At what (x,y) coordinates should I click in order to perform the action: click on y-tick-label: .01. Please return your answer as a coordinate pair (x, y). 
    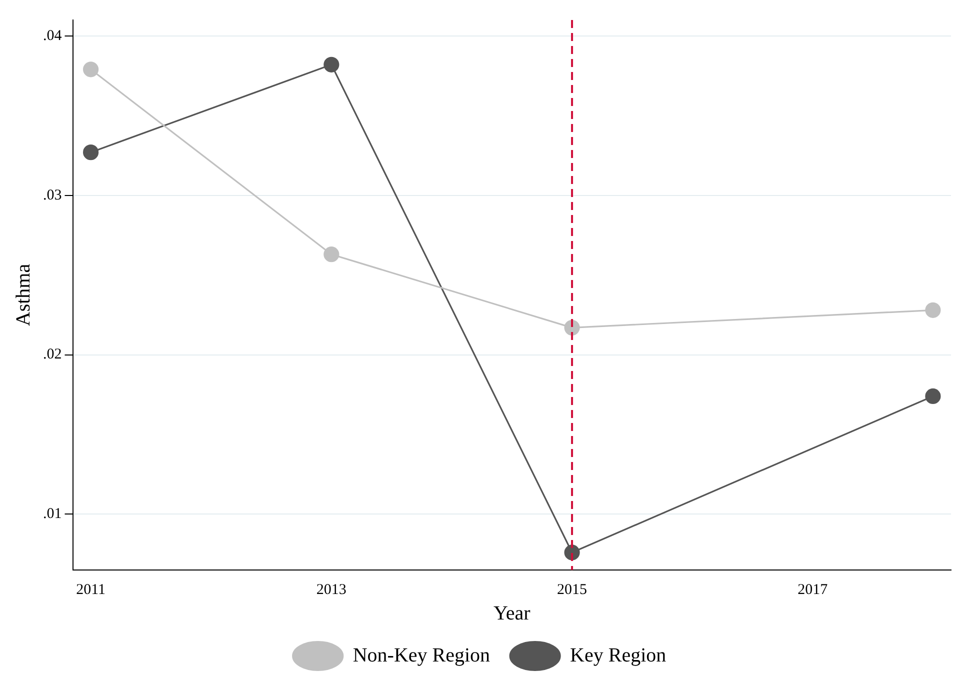
    Looking at the image, I should click on (52, 514).